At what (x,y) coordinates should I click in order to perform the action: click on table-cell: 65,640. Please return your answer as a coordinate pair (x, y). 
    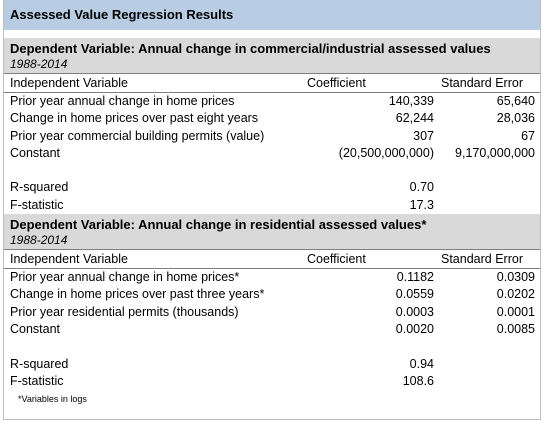
    Looking at the image, I should click on (515, 101).